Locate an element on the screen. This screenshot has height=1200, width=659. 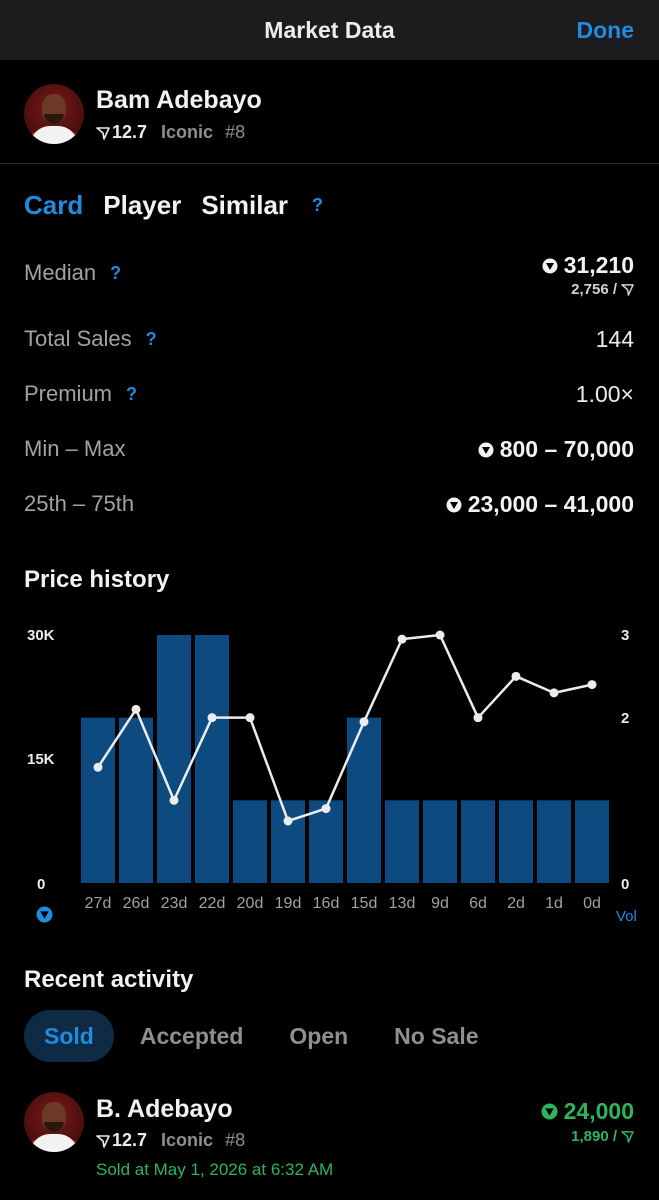
card-serial: #8 is located at coordinates (235, 132).